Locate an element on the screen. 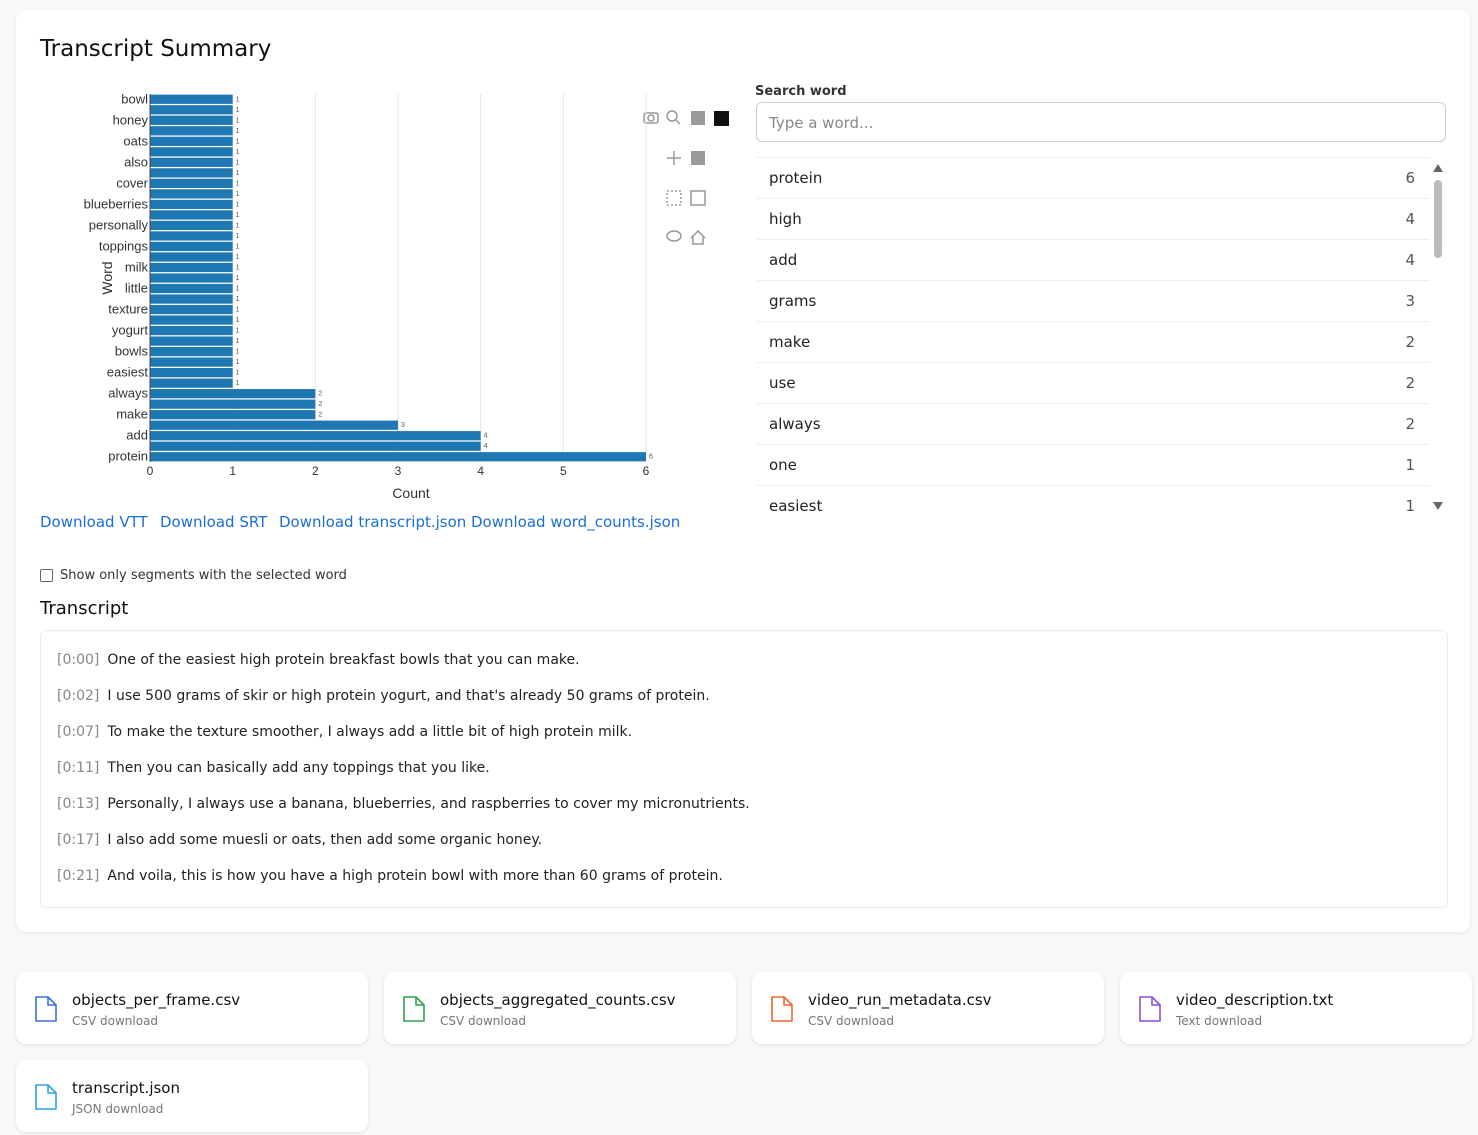 Image resolution: width=1478 pixels, height=1135 pixels. word-row: high 4 is located at coordinates (1093, 219).